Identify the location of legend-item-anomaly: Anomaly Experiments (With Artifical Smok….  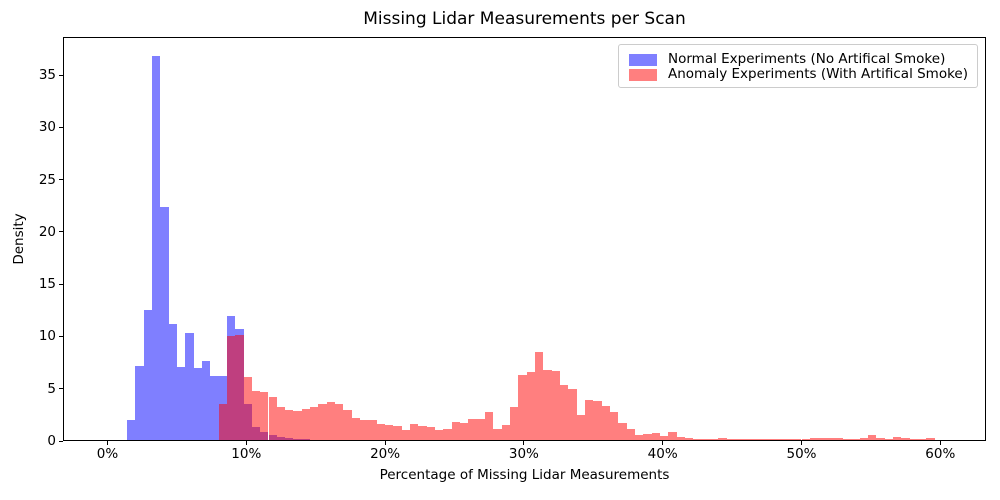
(798, 74).